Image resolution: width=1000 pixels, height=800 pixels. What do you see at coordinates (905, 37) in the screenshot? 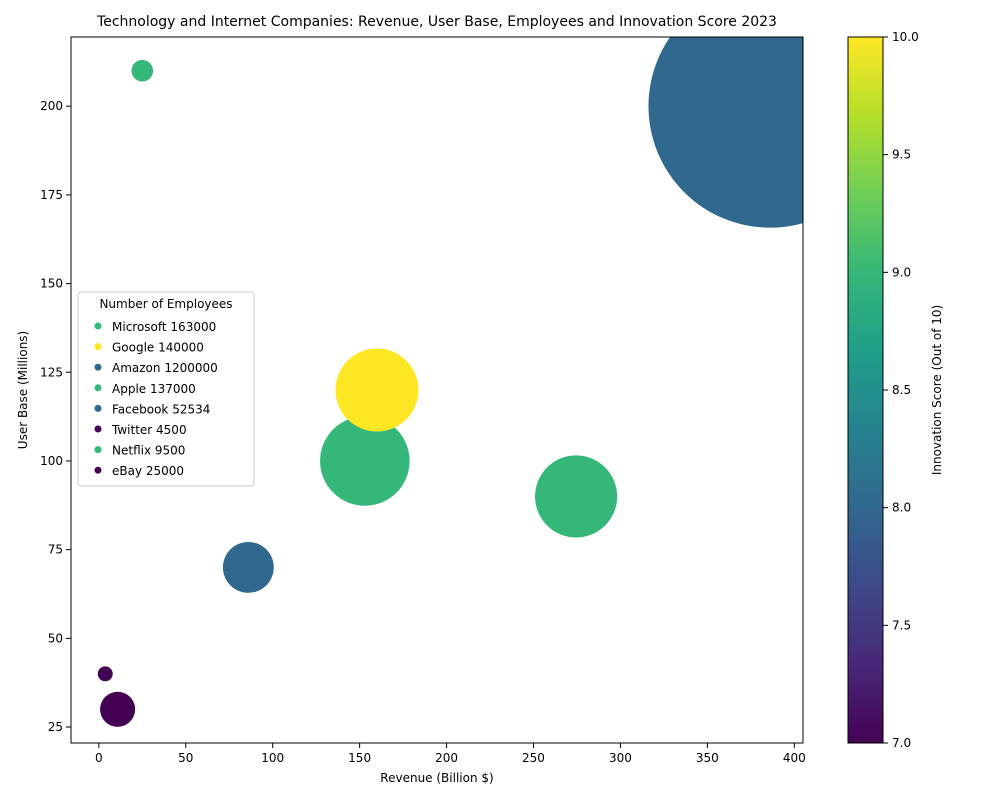
I see `colorbar-tick-label: 10.0` at bounding box center [905, 37].